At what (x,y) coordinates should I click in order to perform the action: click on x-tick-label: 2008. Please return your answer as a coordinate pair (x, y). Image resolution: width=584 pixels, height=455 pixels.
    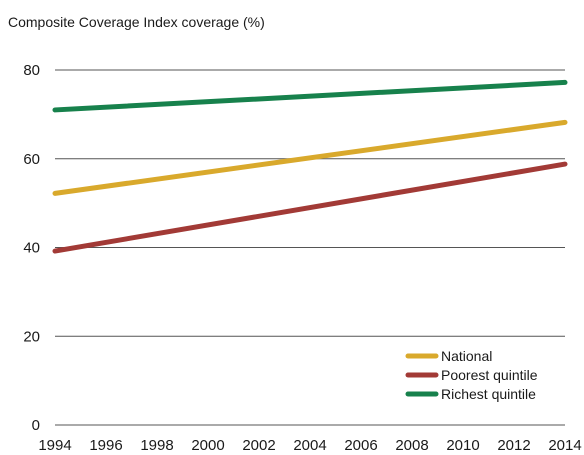
    Looking at the image, I should click on (411, 445).